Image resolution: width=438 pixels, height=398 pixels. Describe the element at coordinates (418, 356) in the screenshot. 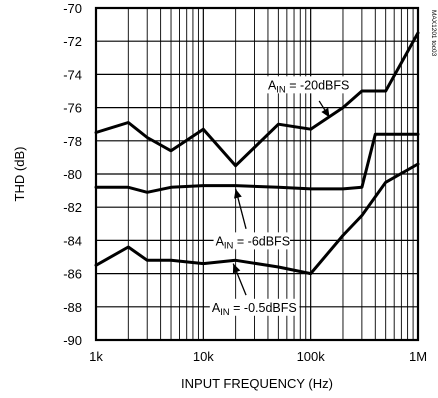

I see `x-tick-label: 1M` at that location.